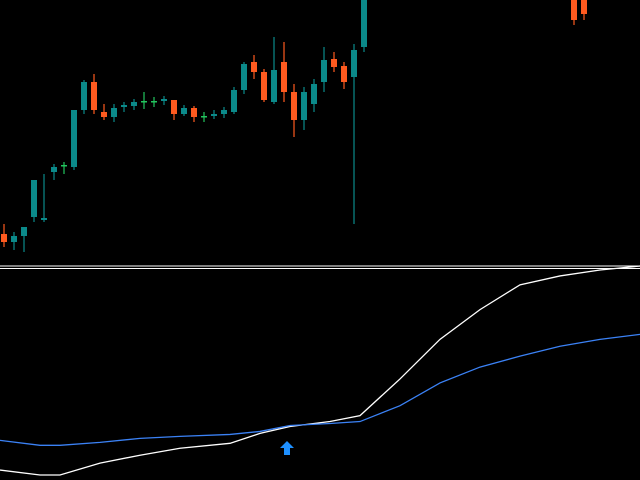 Image resolution: width=640 pixels, height=480 pixels. Describe the element at coordinates (287, 448) in the screenshot. I see `buy-signal-arrow-icon` at that location.